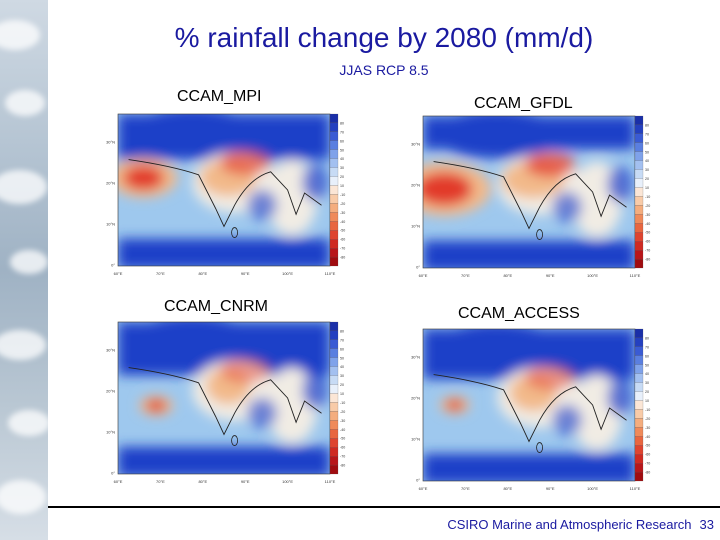  What do you see at coordinates (342, 204) in the screenshot?
I see `colorbar-tick-label: -20` at bounding box center [342, 204].